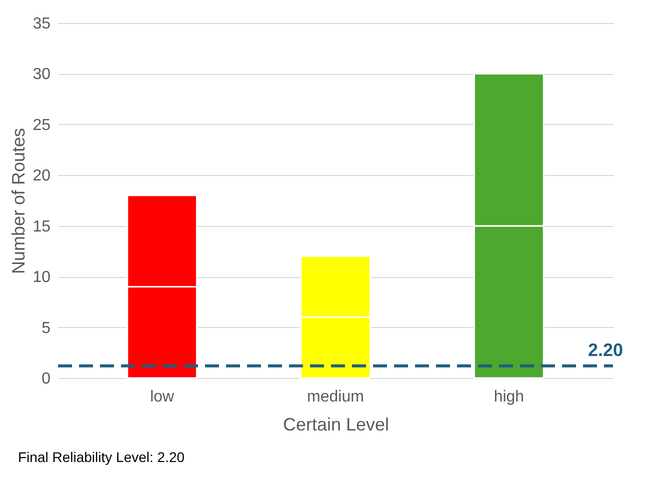 The height and width of the screenshot is (481, 651). I want to click on y-axis-title: Number of Routes, so click(18, 201).